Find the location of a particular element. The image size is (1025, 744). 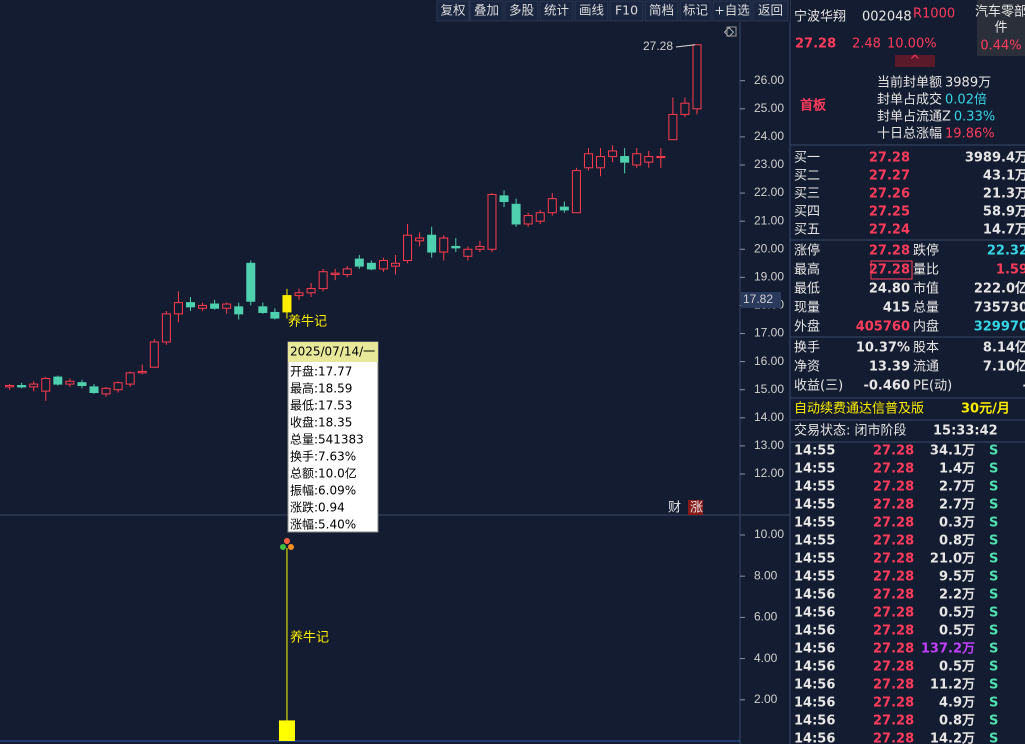

toolbar-label: 复权 is located at coordinates (453, 10).